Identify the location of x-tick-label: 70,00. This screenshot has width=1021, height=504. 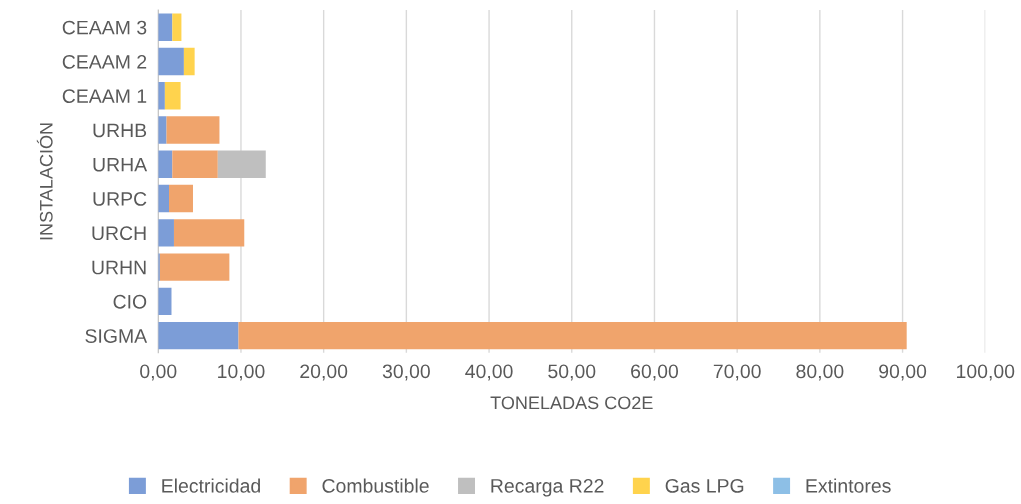
(737, 372).